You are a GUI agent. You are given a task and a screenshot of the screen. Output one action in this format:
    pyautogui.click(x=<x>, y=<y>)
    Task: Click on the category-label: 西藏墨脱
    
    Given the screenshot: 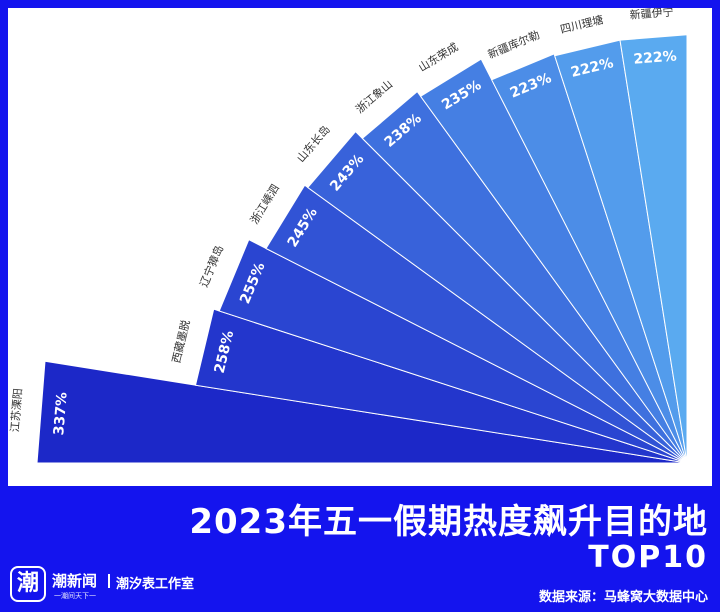 What is the action you would take?
    pyautogui.click(x=181, y=341)
    